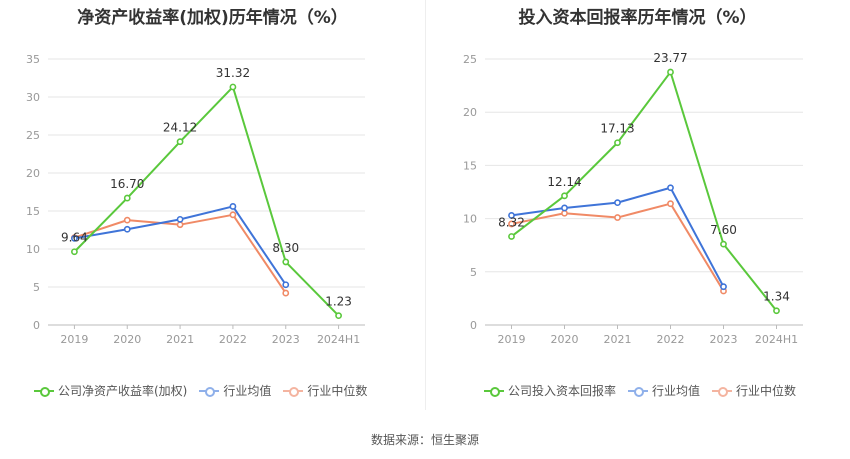 This screenshot has width=850, height=459. Describe the element at coordinates (637, 18) in the screenshot. I see `chart-title-roic: 投入资本回报率历年情况（%）` at that location.